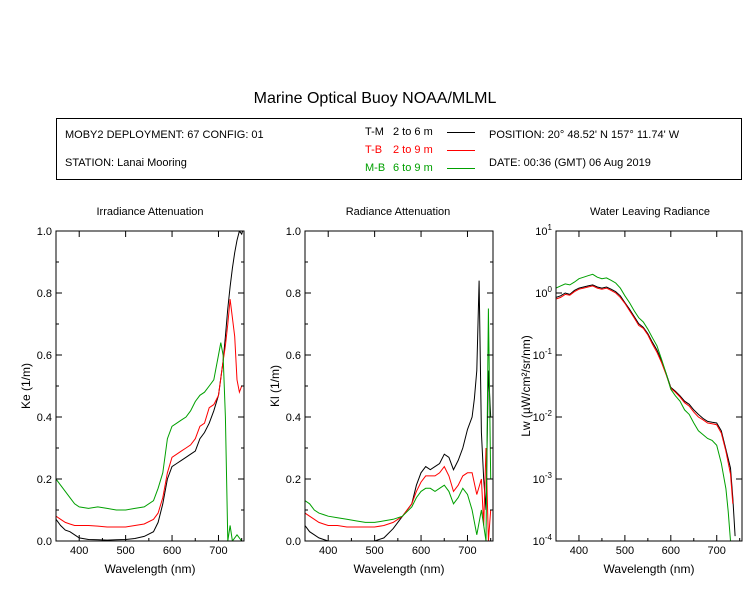 This screenshot has width=750, height=600. Describe the element at coordinates (150, 212) in the screenshot. I see `panel-title-irradiance: Irradiance Attenuation` at that location.